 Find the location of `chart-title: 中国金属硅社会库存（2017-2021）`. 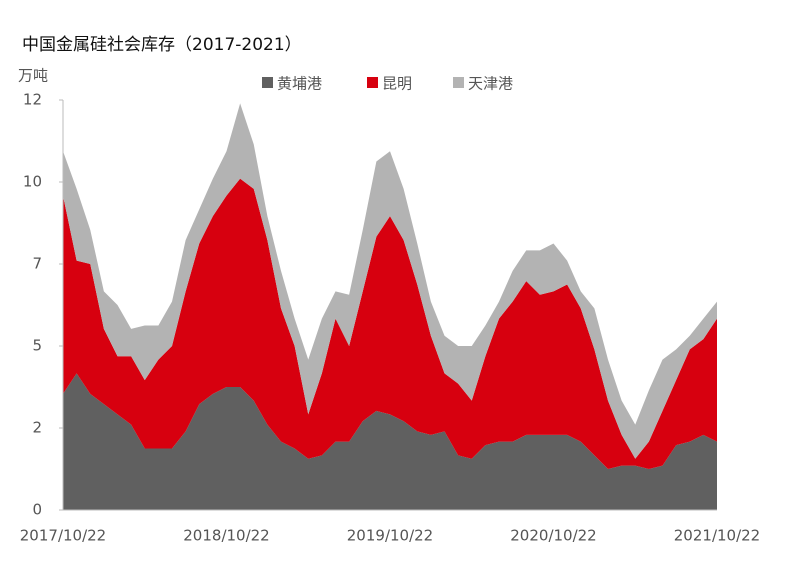

chart-title: 中国金属硅社会库存（2017-2021） is located at coordinates (162, 45).